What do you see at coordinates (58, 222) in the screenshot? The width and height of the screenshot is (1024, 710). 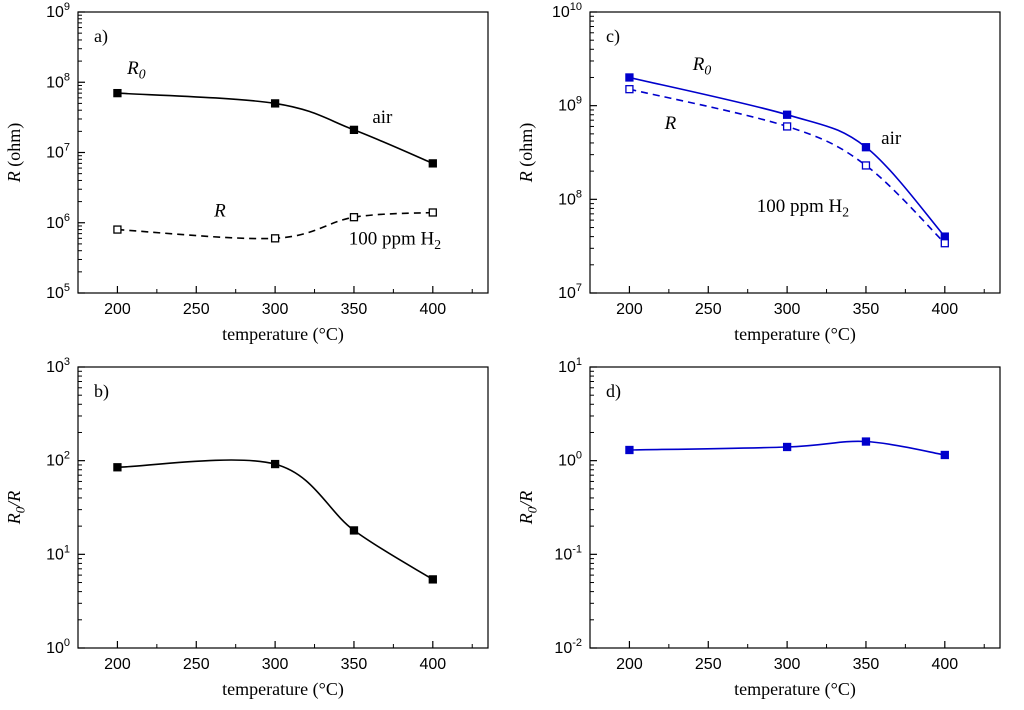 I see `svg-text: 10⁶` at bounding box center [58, 222].